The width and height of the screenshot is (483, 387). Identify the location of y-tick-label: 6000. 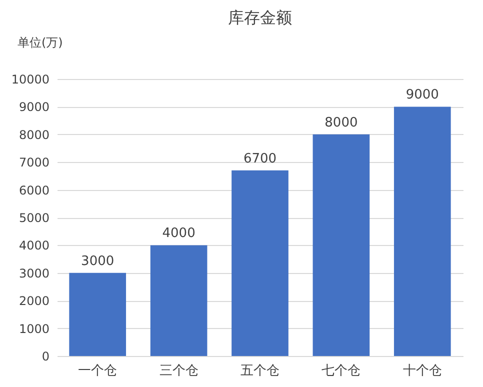
(34, 190).